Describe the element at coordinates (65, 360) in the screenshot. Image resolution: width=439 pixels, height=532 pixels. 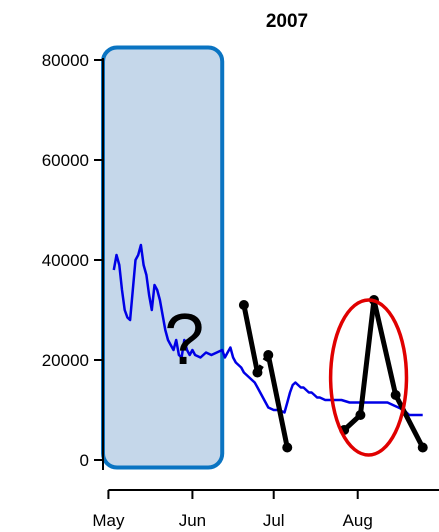
I see `y-tick-label: 20000` at that location.